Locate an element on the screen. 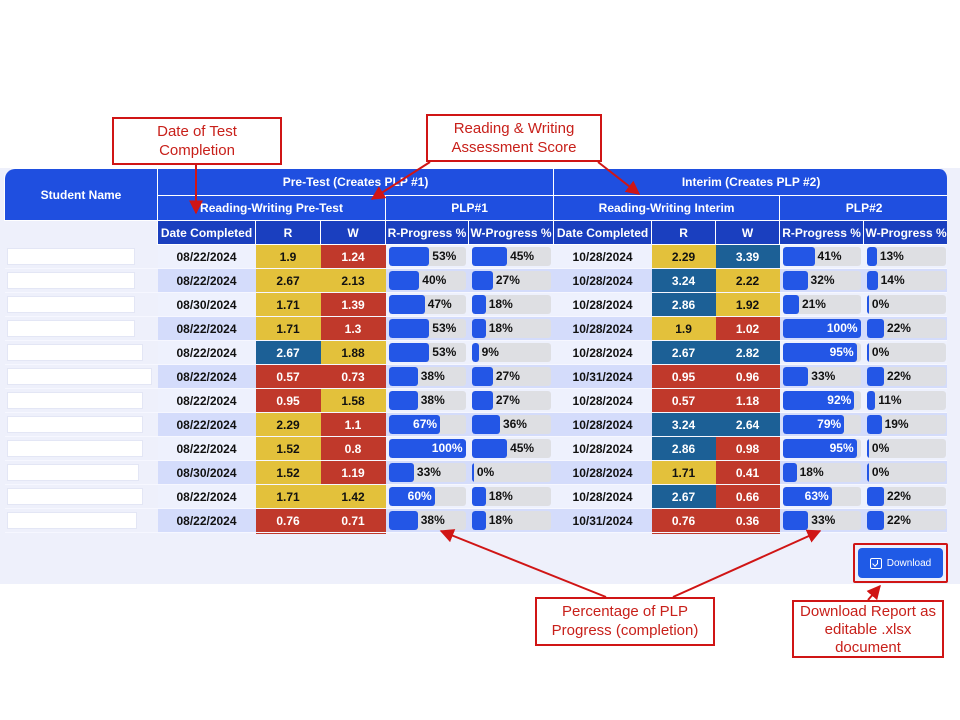  pre-w-header: W is located at coordinates (353, 232).